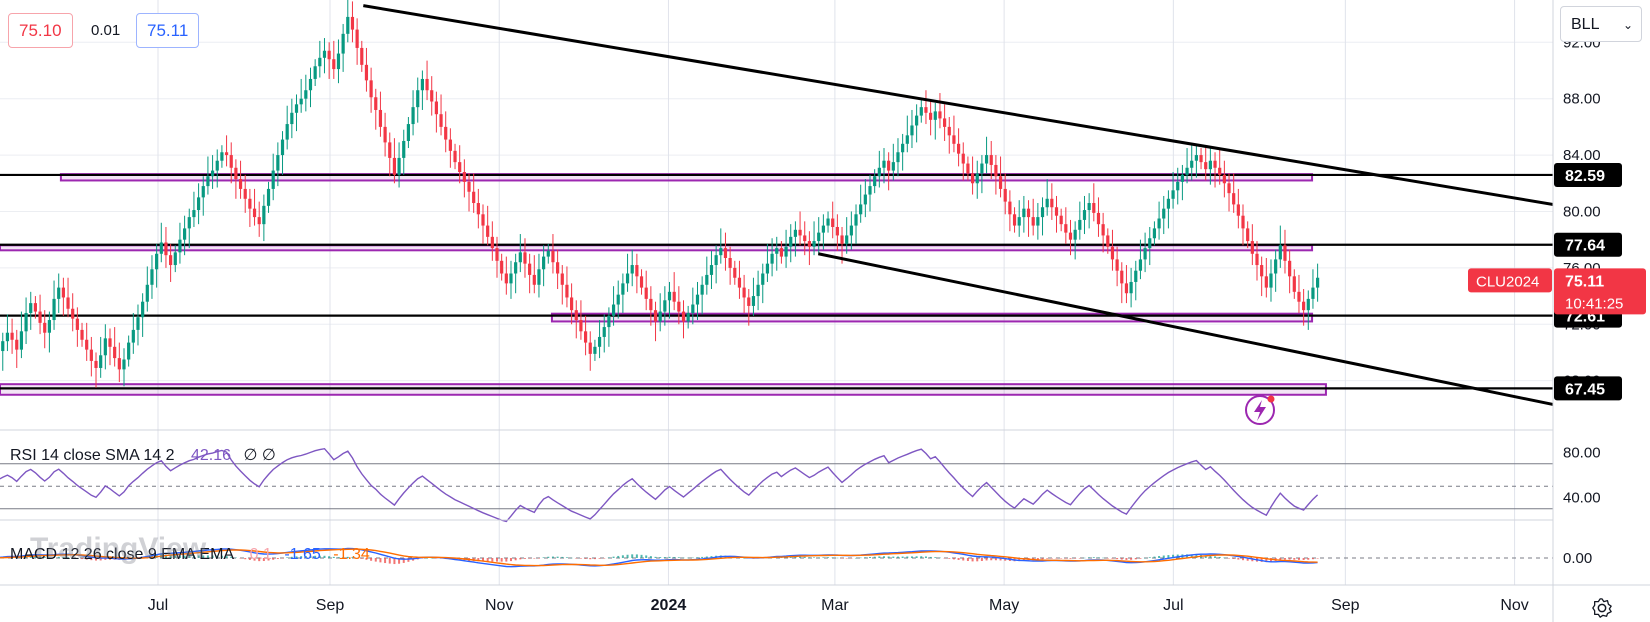 This screenshot has width=1650, height=622. Describe the element at coordinates (1588, 244) in the screenshot. I see `level-badge` at that location.